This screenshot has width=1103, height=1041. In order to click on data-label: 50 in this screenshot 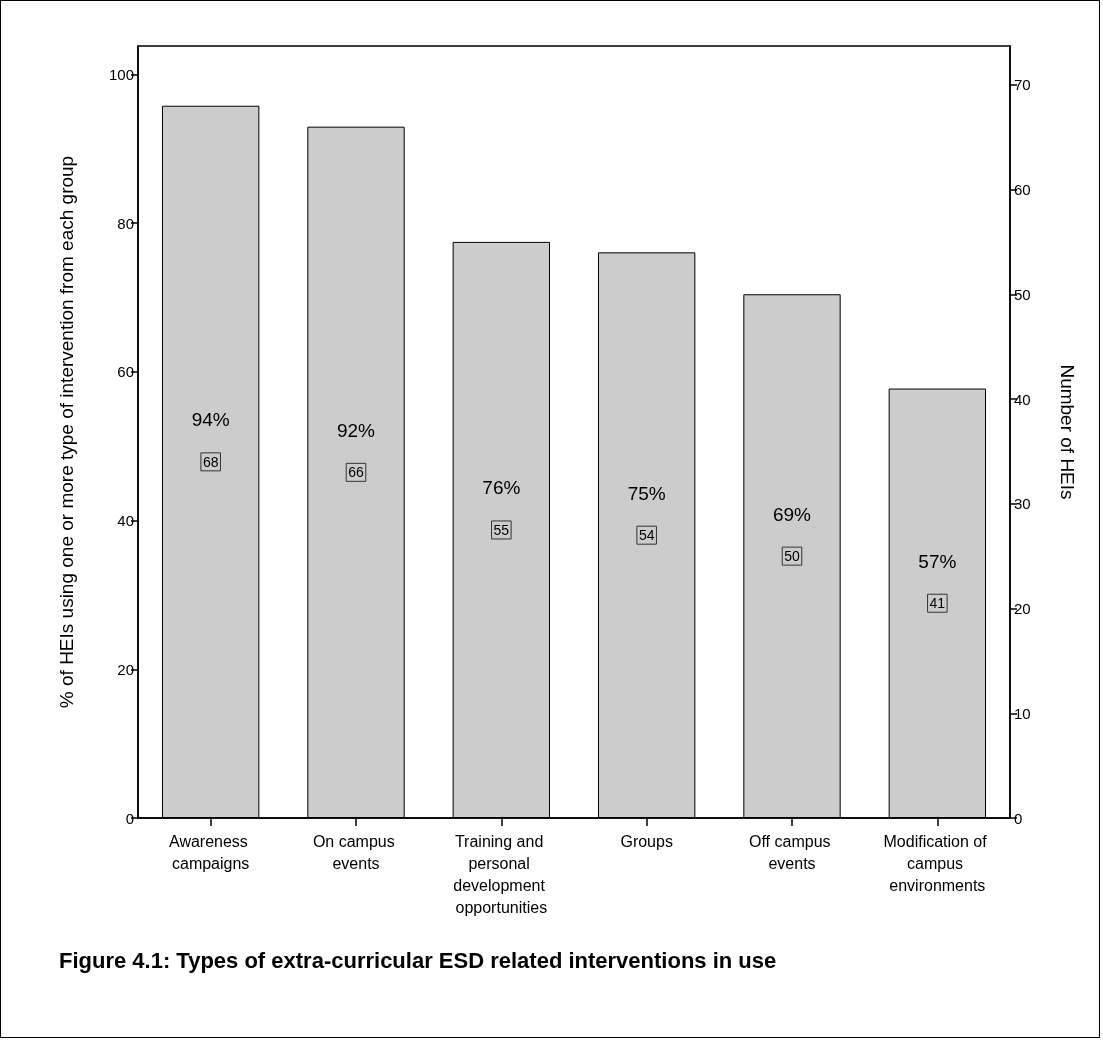, I will do `click(792, 556)`.